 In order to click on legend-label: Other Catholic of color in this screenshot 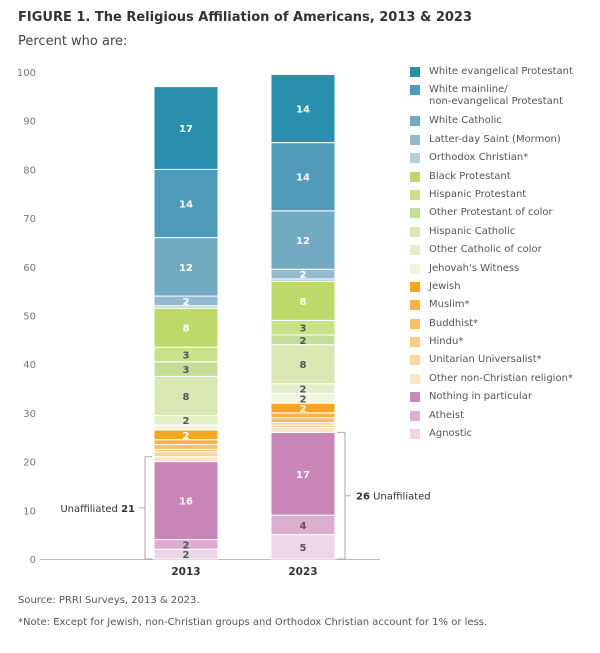, I will do `click(485, 250)`.